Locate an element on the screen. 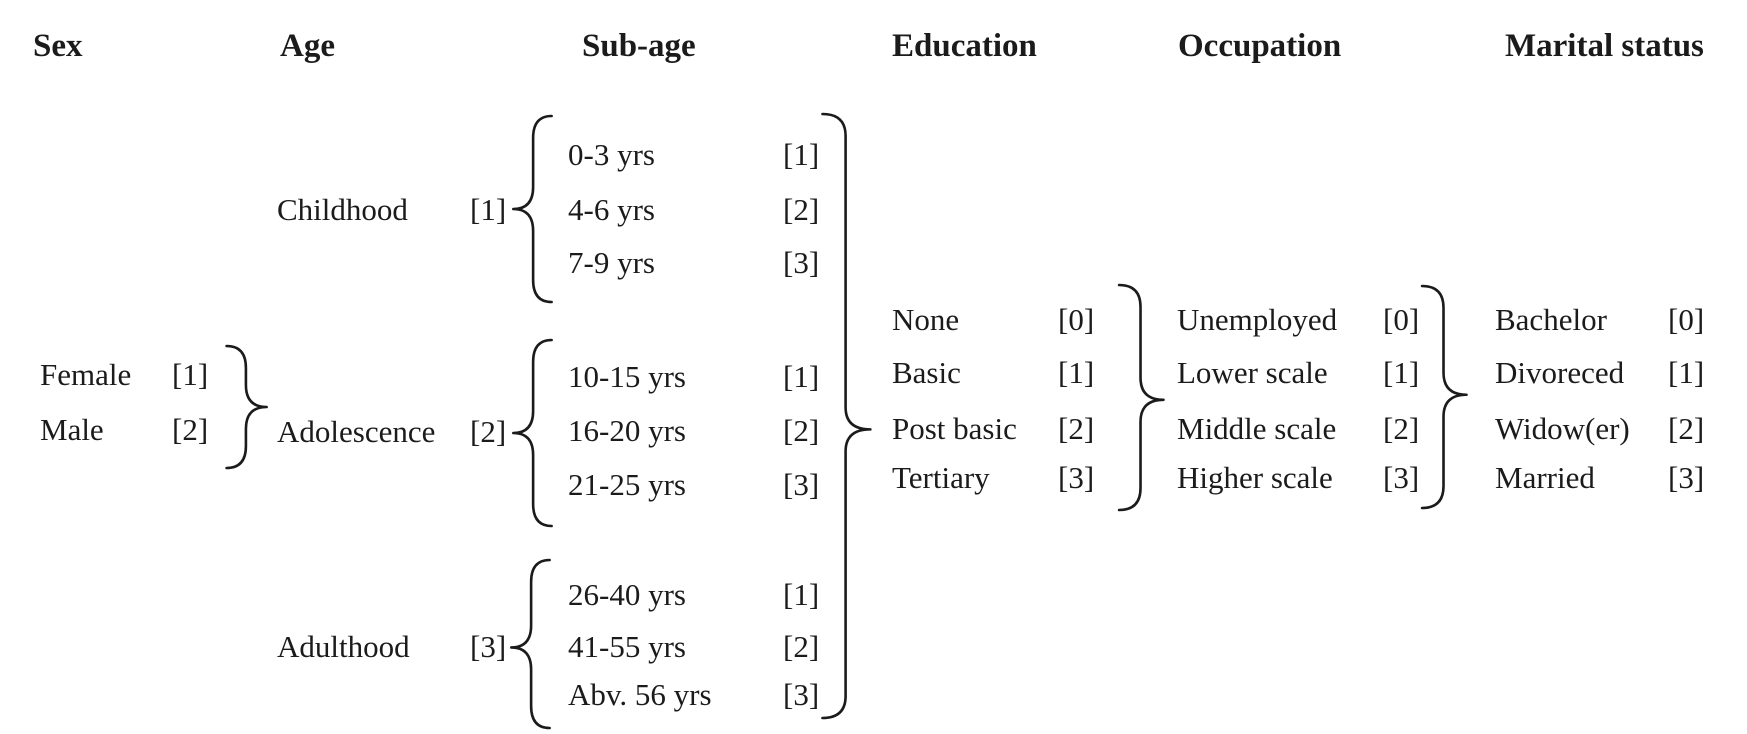 This screenshot has width=1747, height=734. brace-childhood-group is located at coordinates (532, 209).